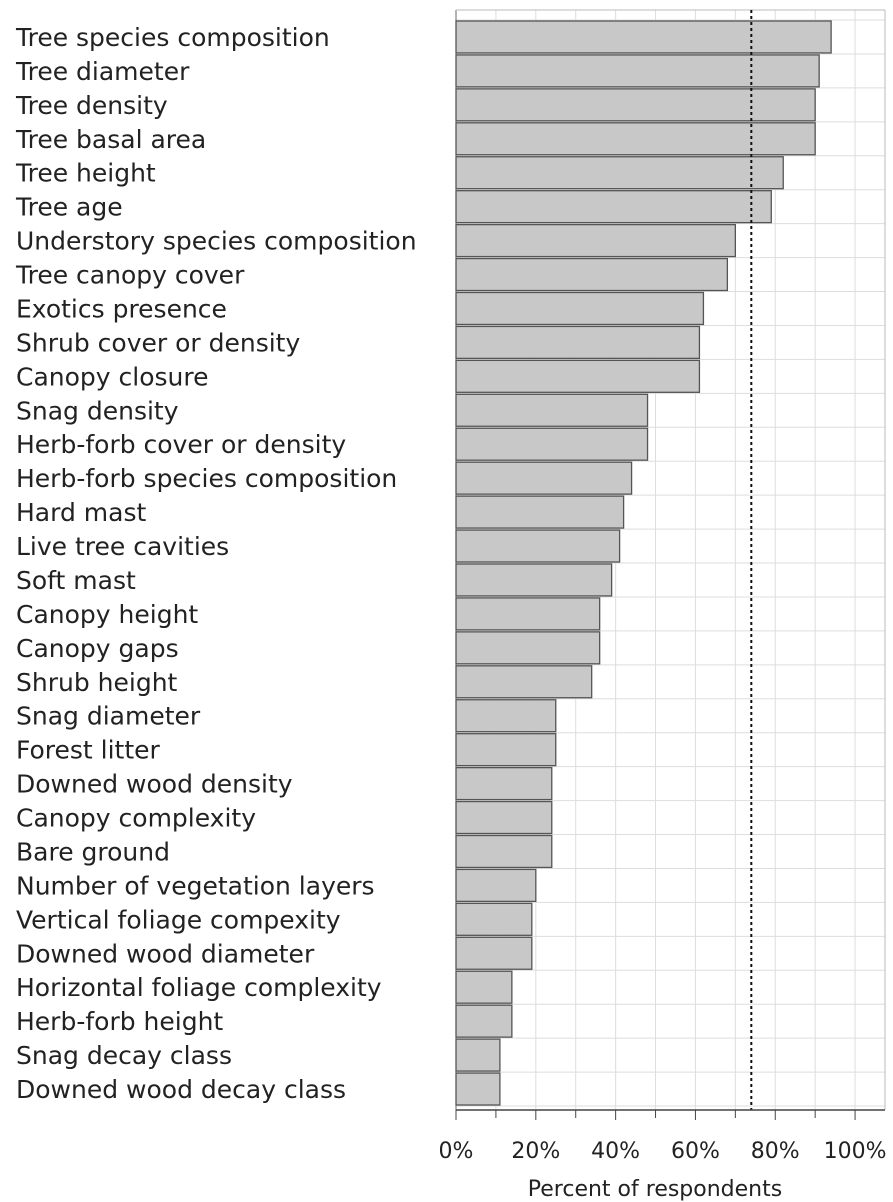 The height and width of the screenshot is (1202, 893). I want to click on y-tick-label: Shrub cover or density, so click(158, 342).